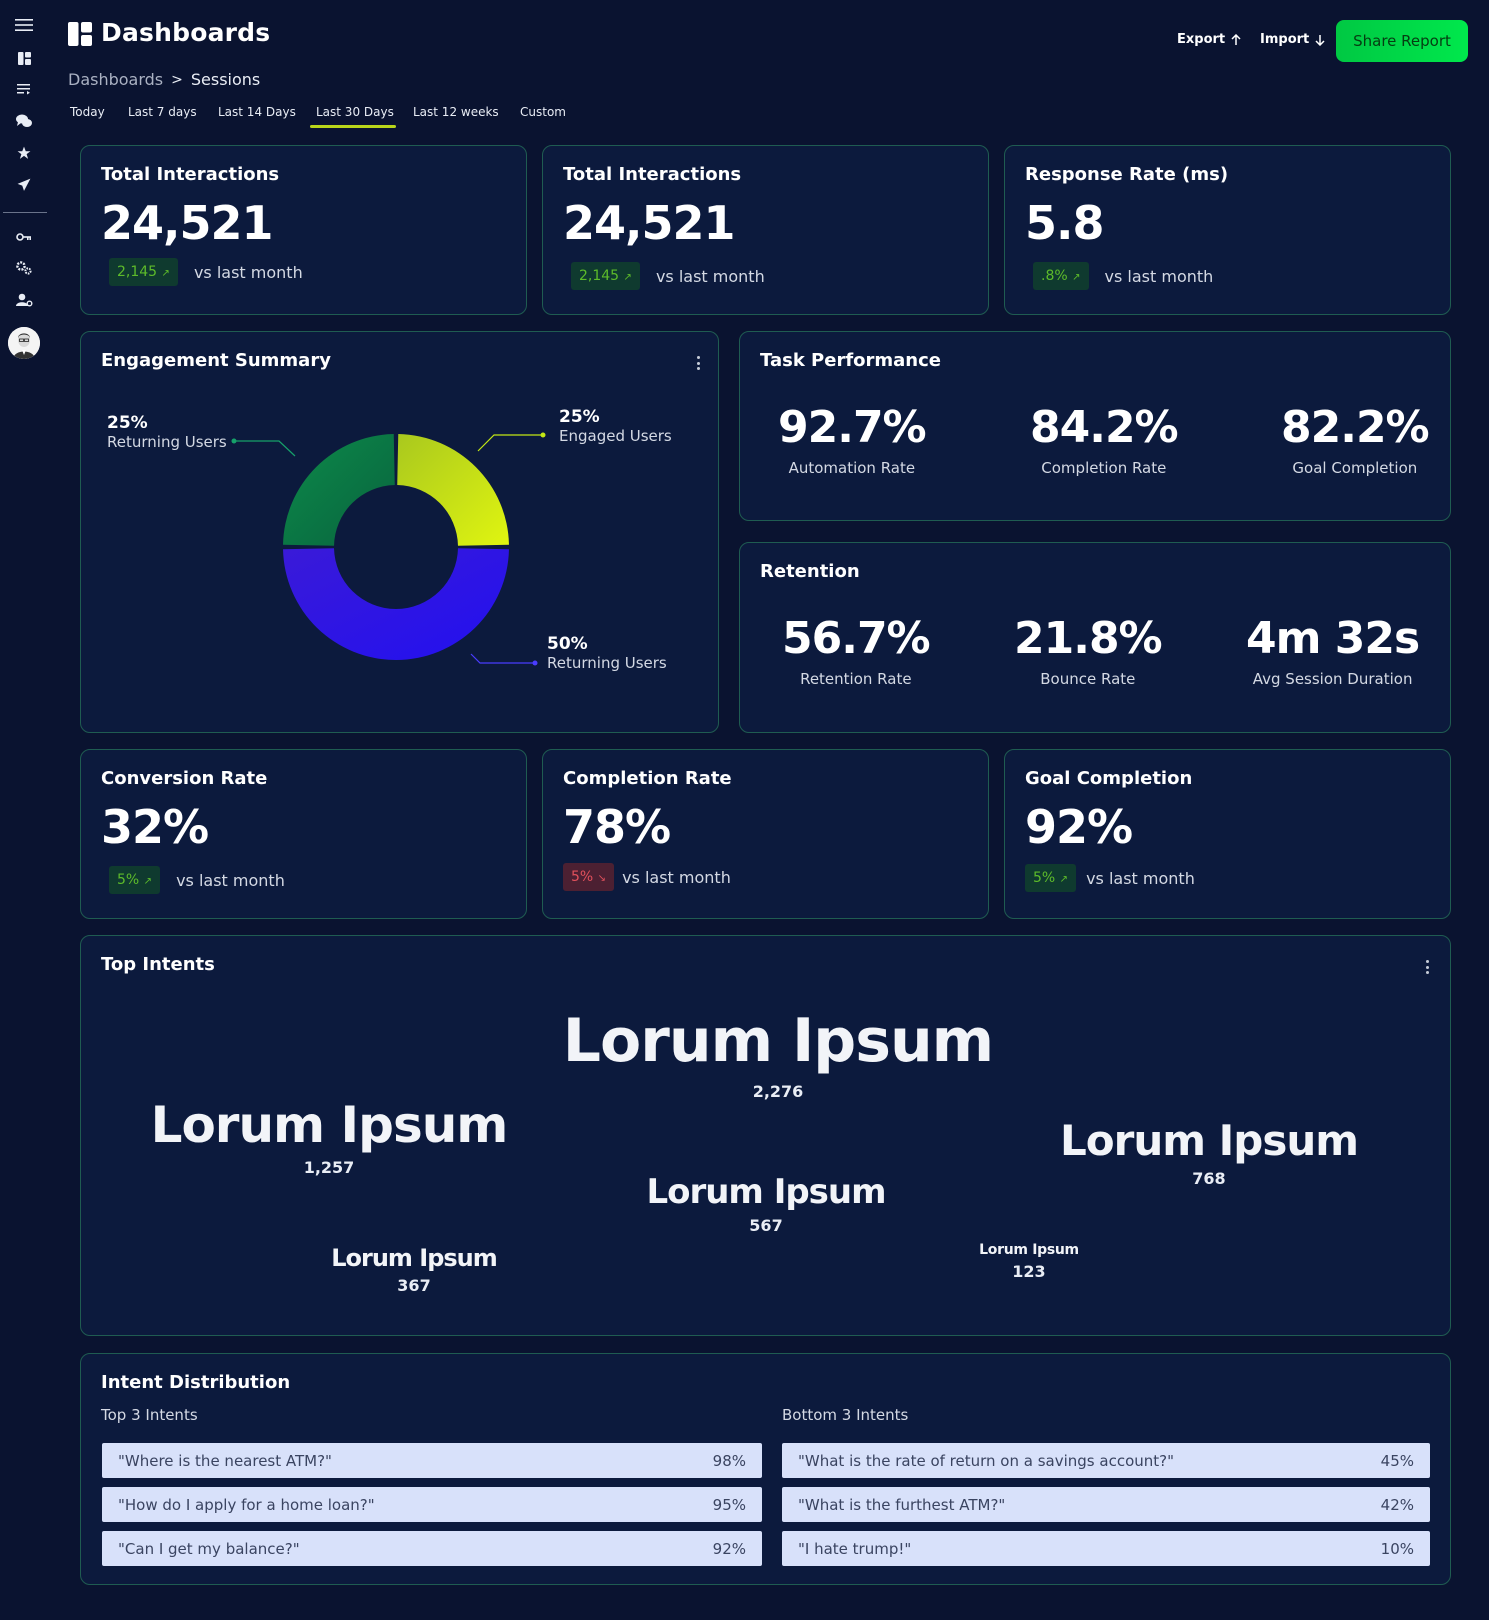 The height and width of the screenshot is (1620, 1489). I want to click on list-icon, so click(24, 89).